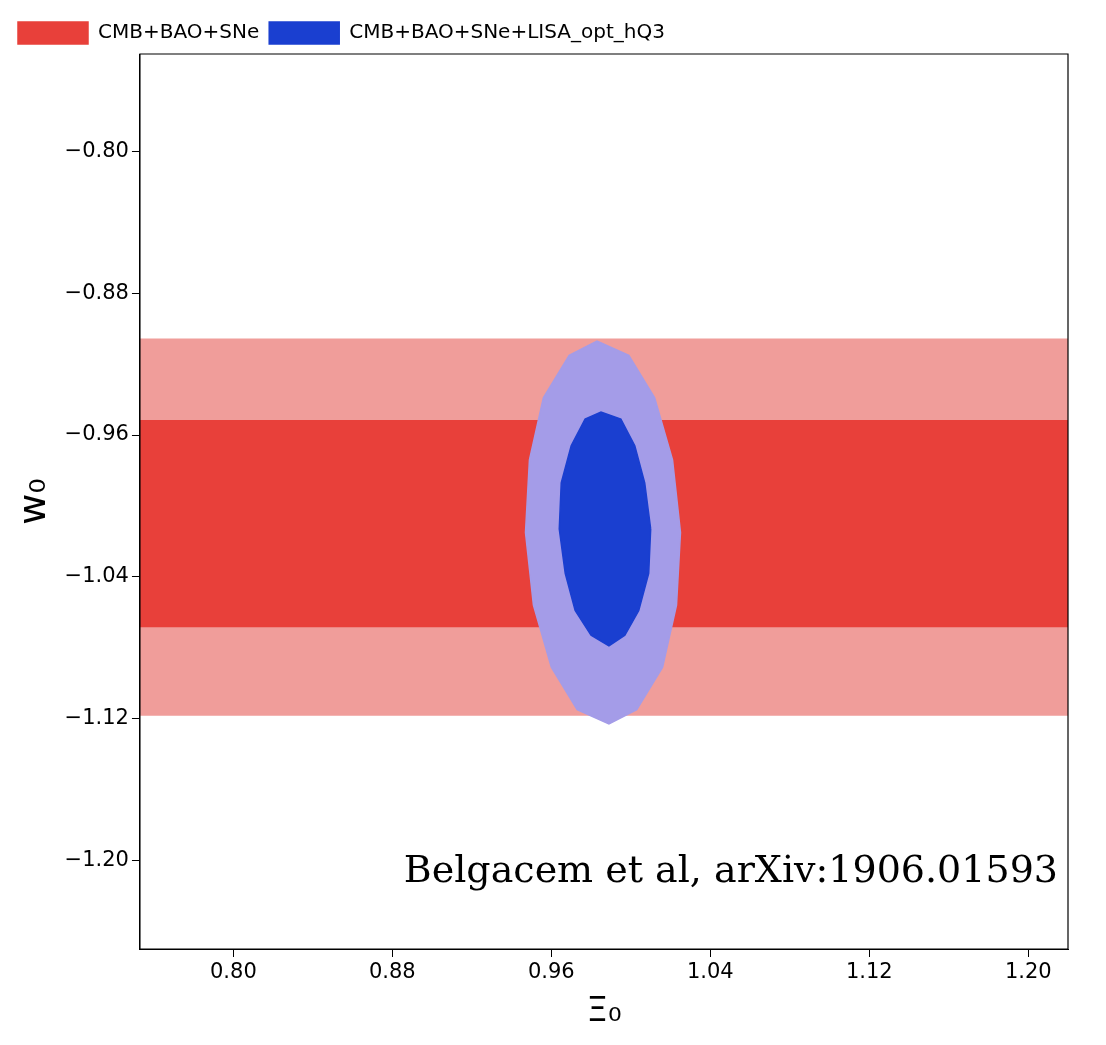  What do you see at coordinates (96, 291) in the screenshot?
I see `y-tick-label: −0.88` at bounding box center [96, 291].